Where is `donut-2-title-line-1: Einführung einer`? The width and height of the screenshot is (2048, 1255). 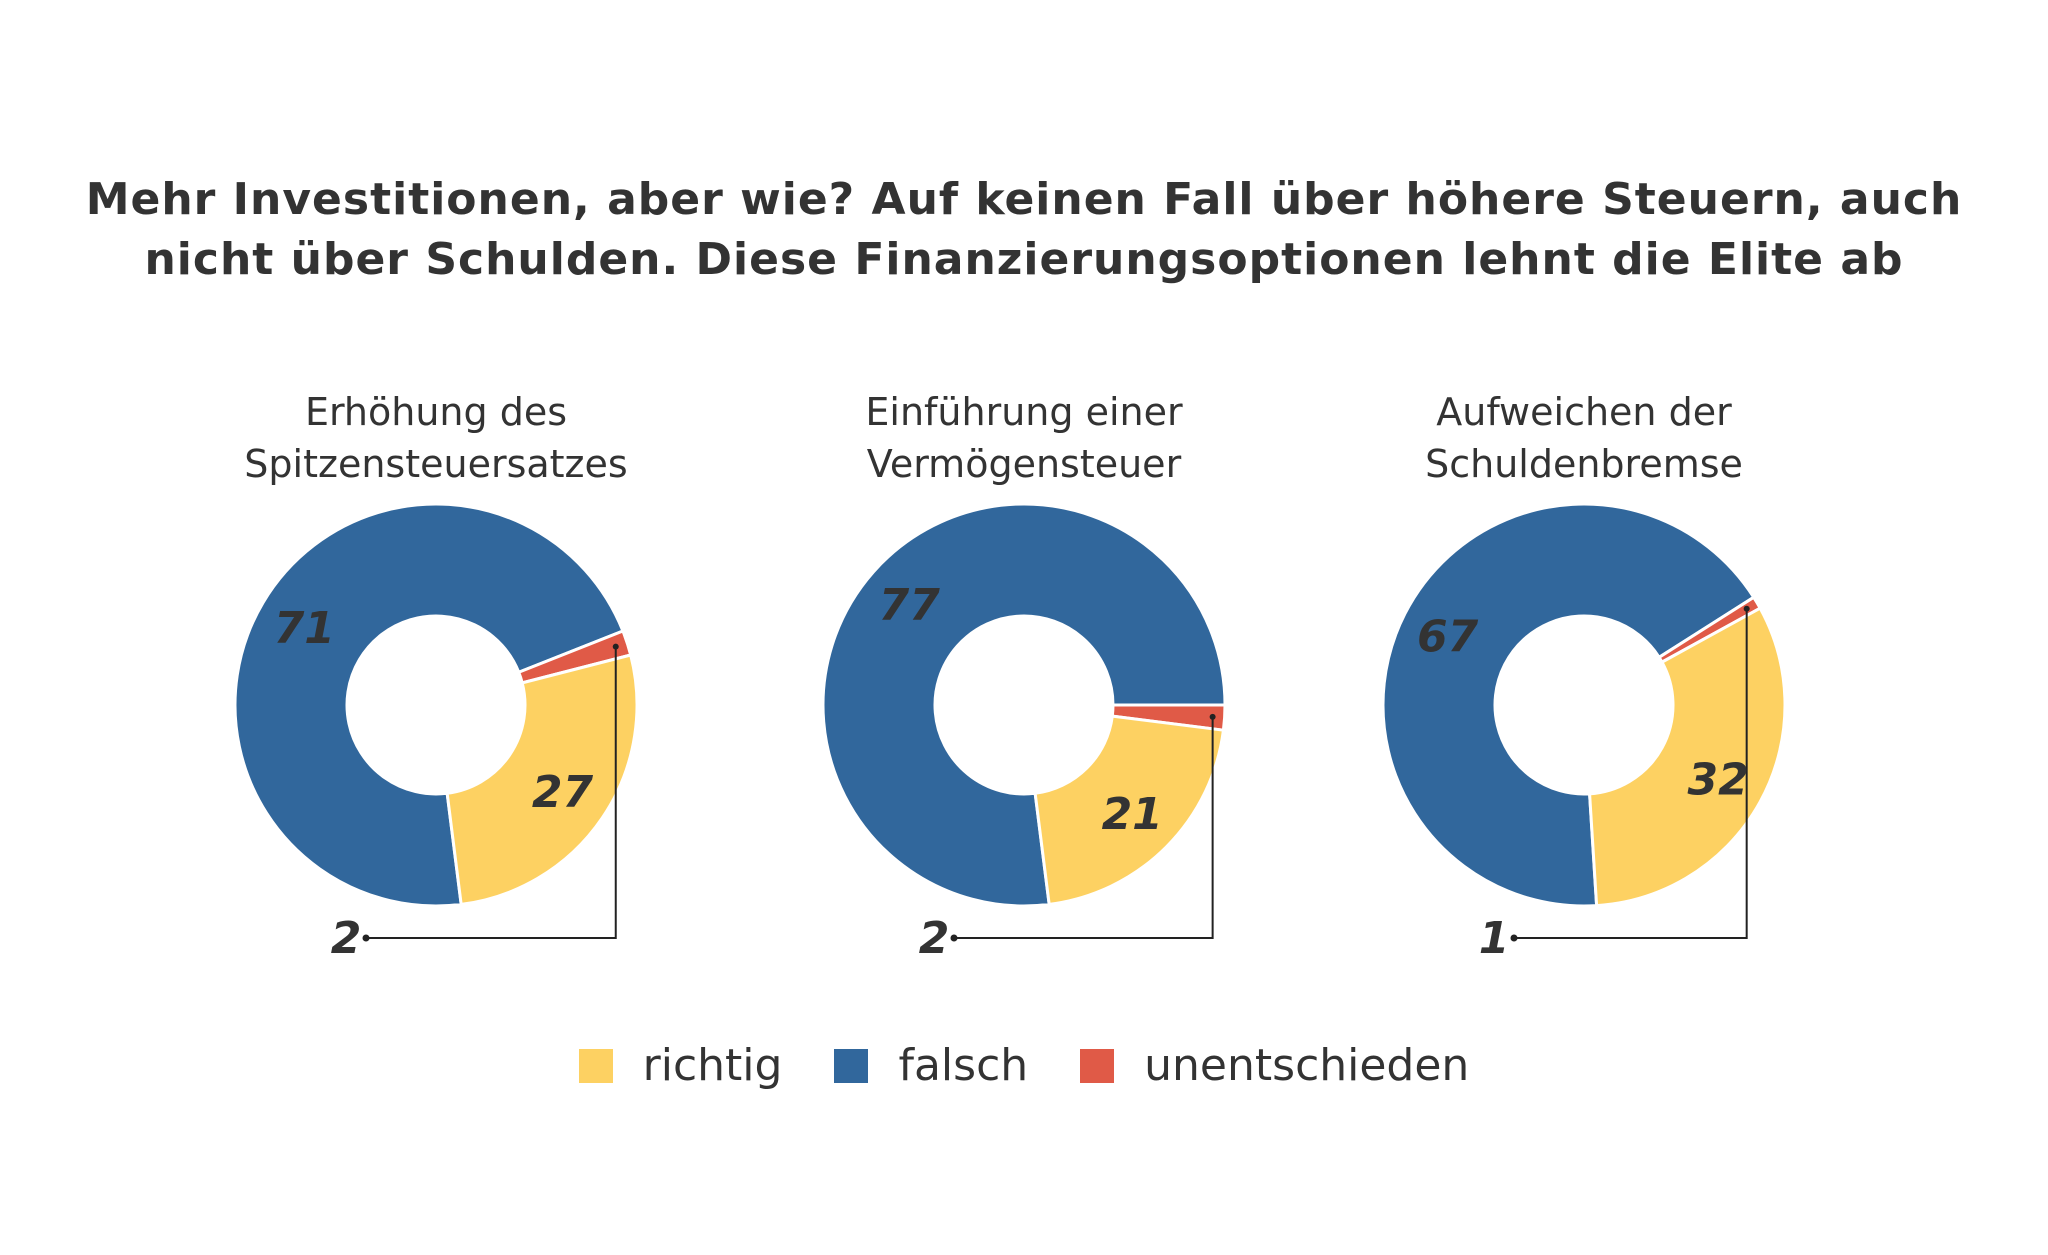
donut-2-title-line-1: Einführung einer is located at coordinates (1024, 412).